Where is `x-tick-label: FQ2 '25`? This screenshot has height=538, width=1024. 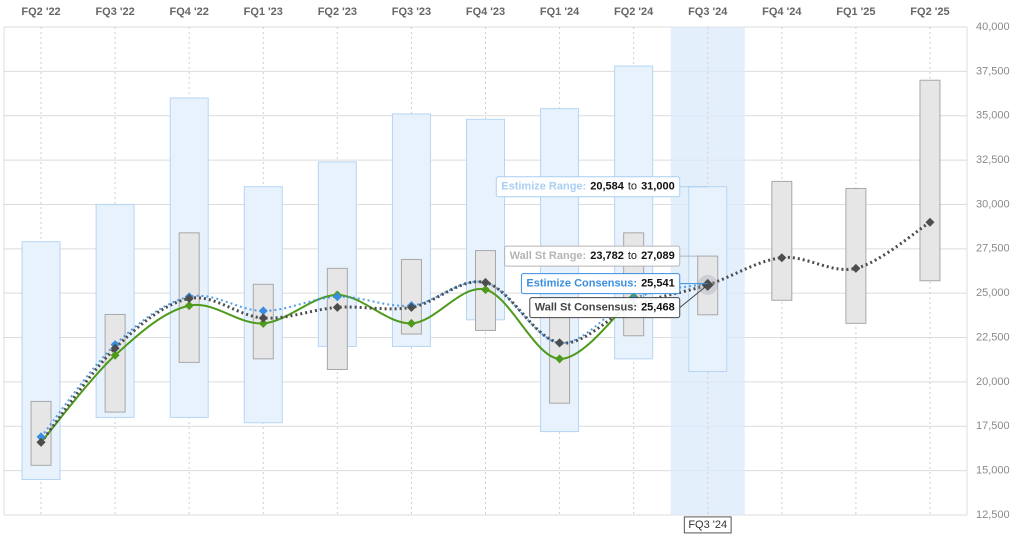 x-tick-label: FQ2 '25 is located at coordinates (929, 12).